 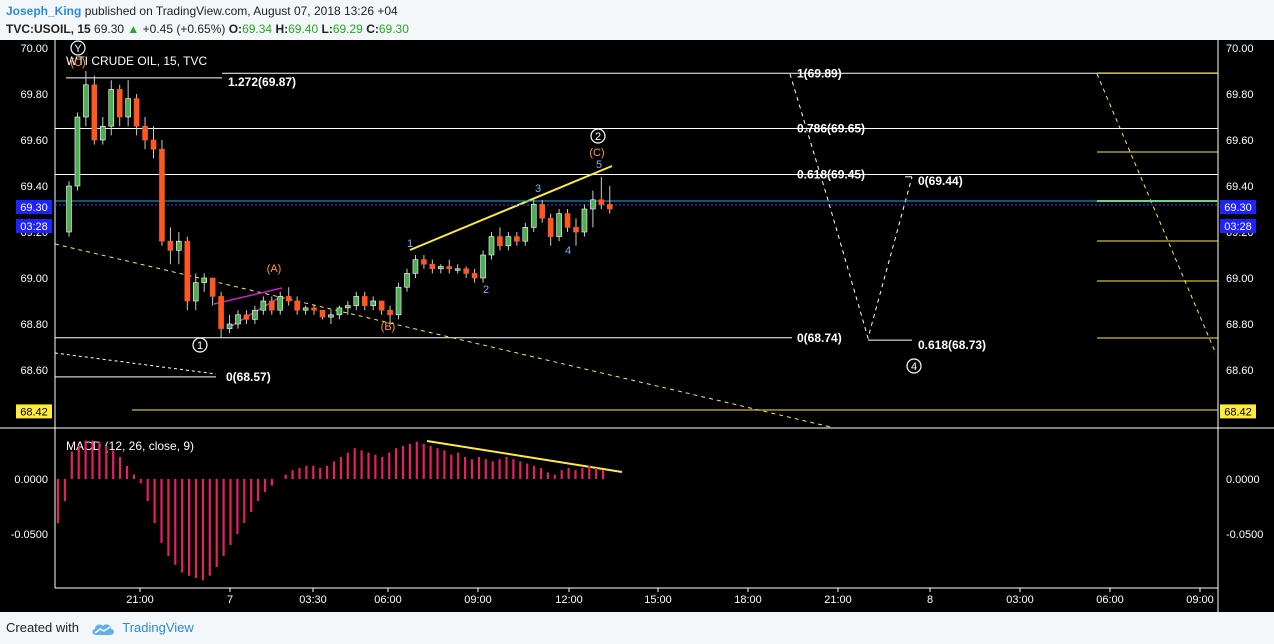 I want to click on close-value: 69.30, so click(x=393, y=29).